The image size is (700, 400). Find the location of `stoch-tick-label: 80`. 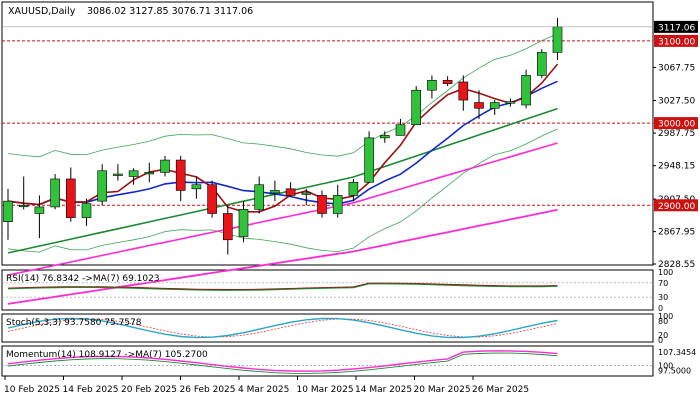

stoch-tick-label: 80 is located at coordinates (663, 321).